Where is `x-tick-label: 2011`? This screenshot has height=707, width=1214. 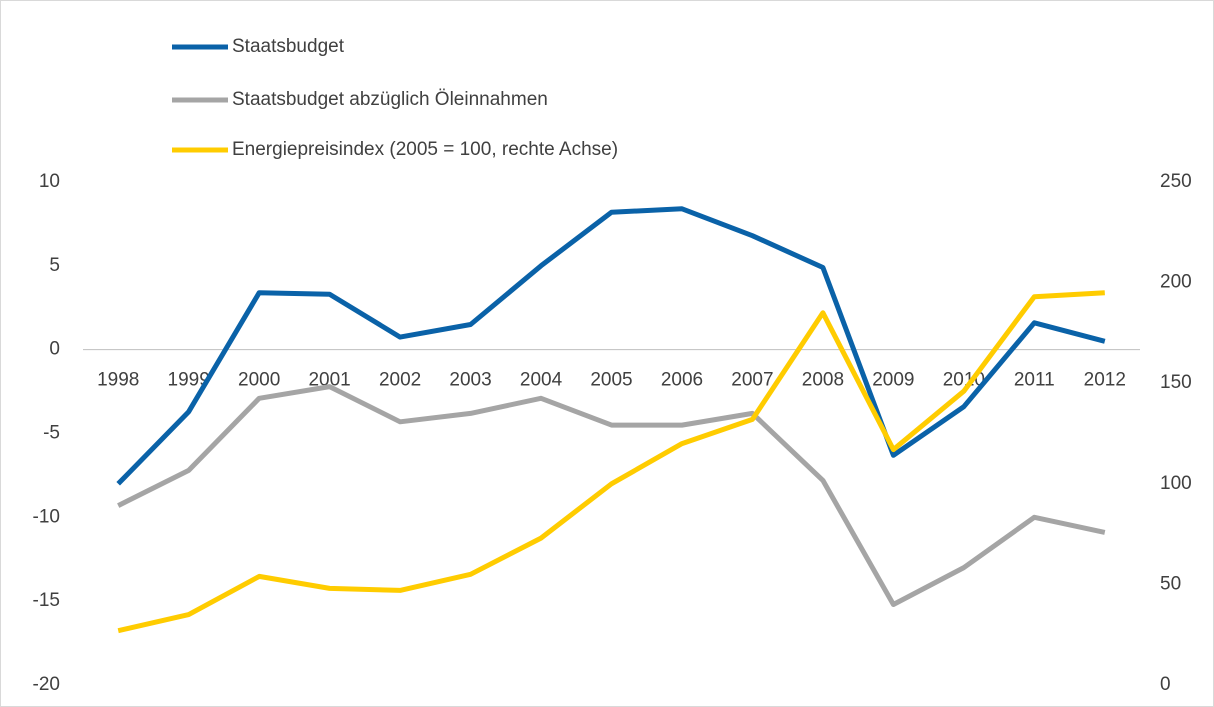 x-tick-label: 2011 is located at coordinates (1034, 380).